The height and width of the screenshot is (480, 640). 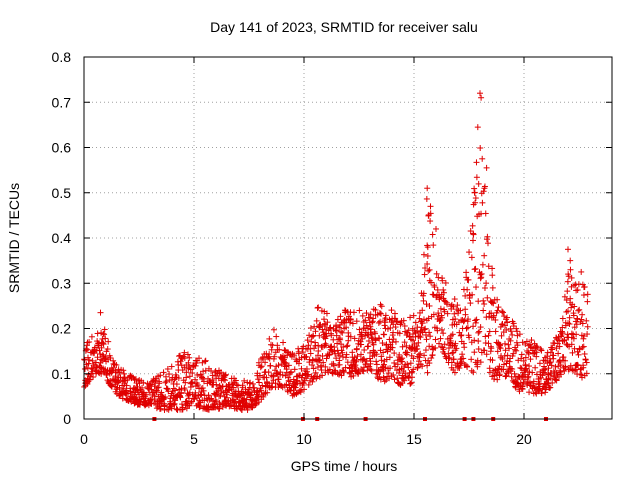 What do you see at coordinates (344, 466) in the screenshot?
I see `x-axis-label: GPS time / hours` at bounding box center [344, 466].